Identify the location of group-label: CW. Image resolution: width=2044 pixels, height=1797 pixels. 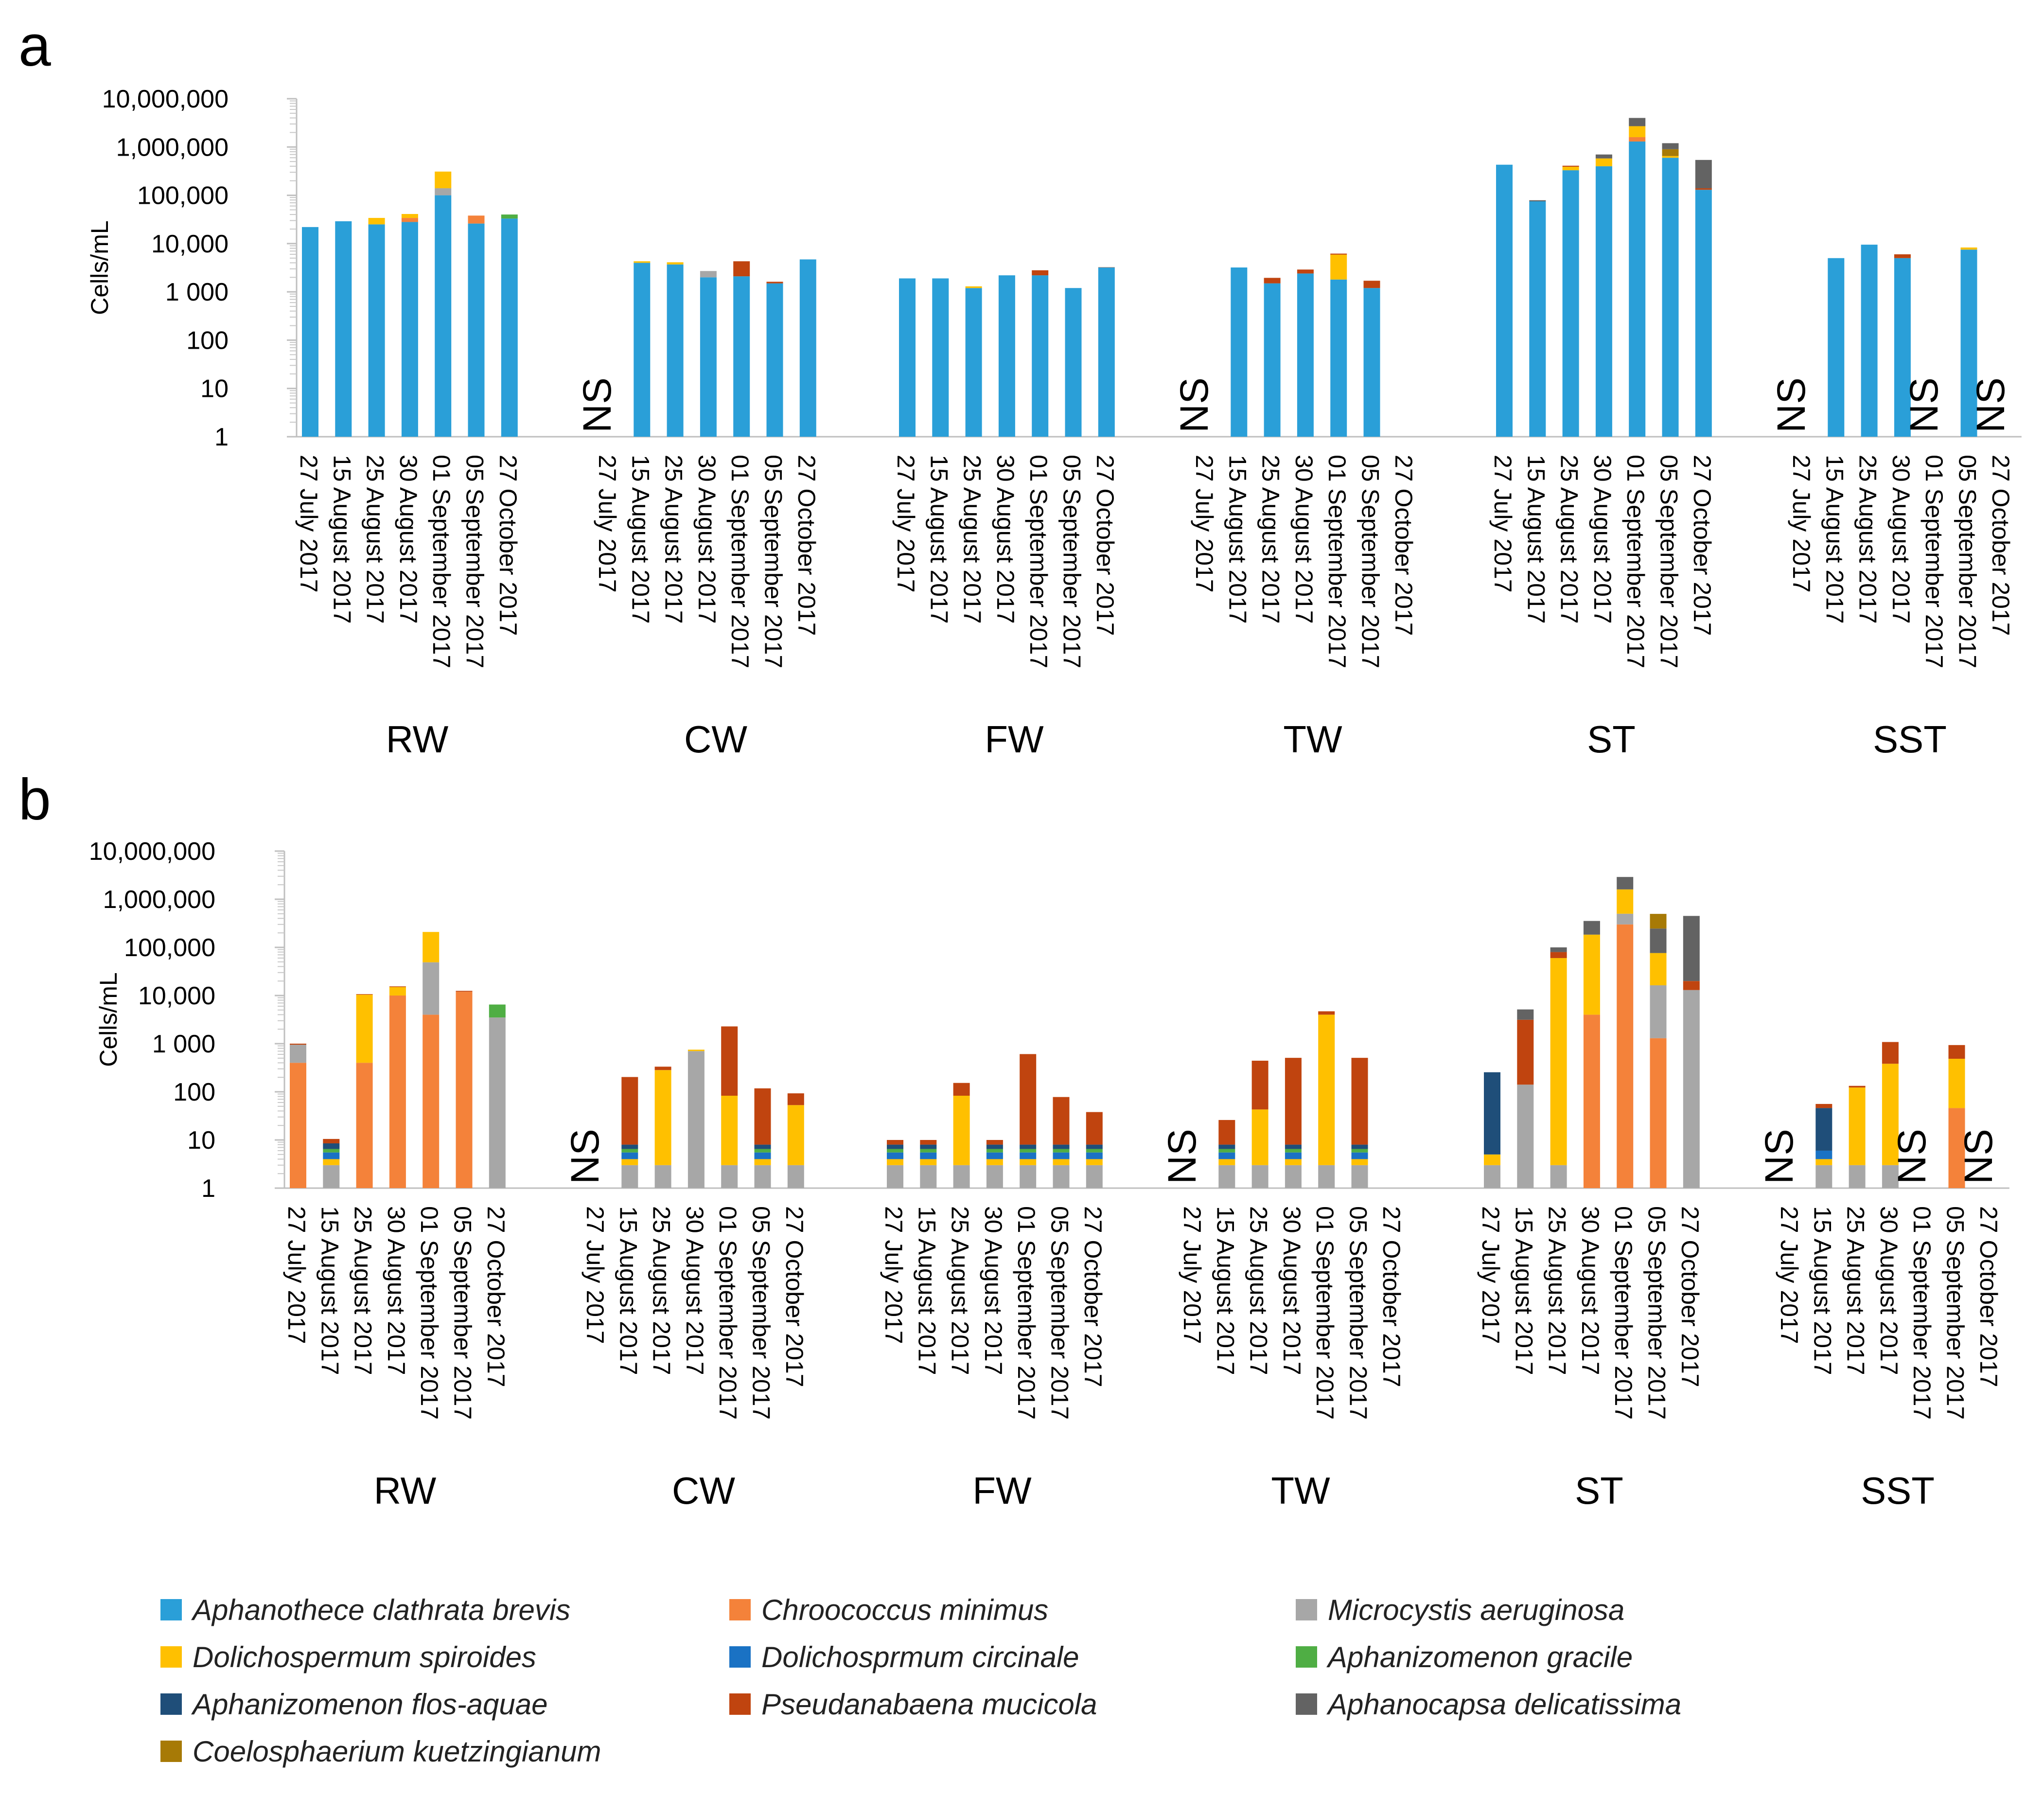
(716, 739).